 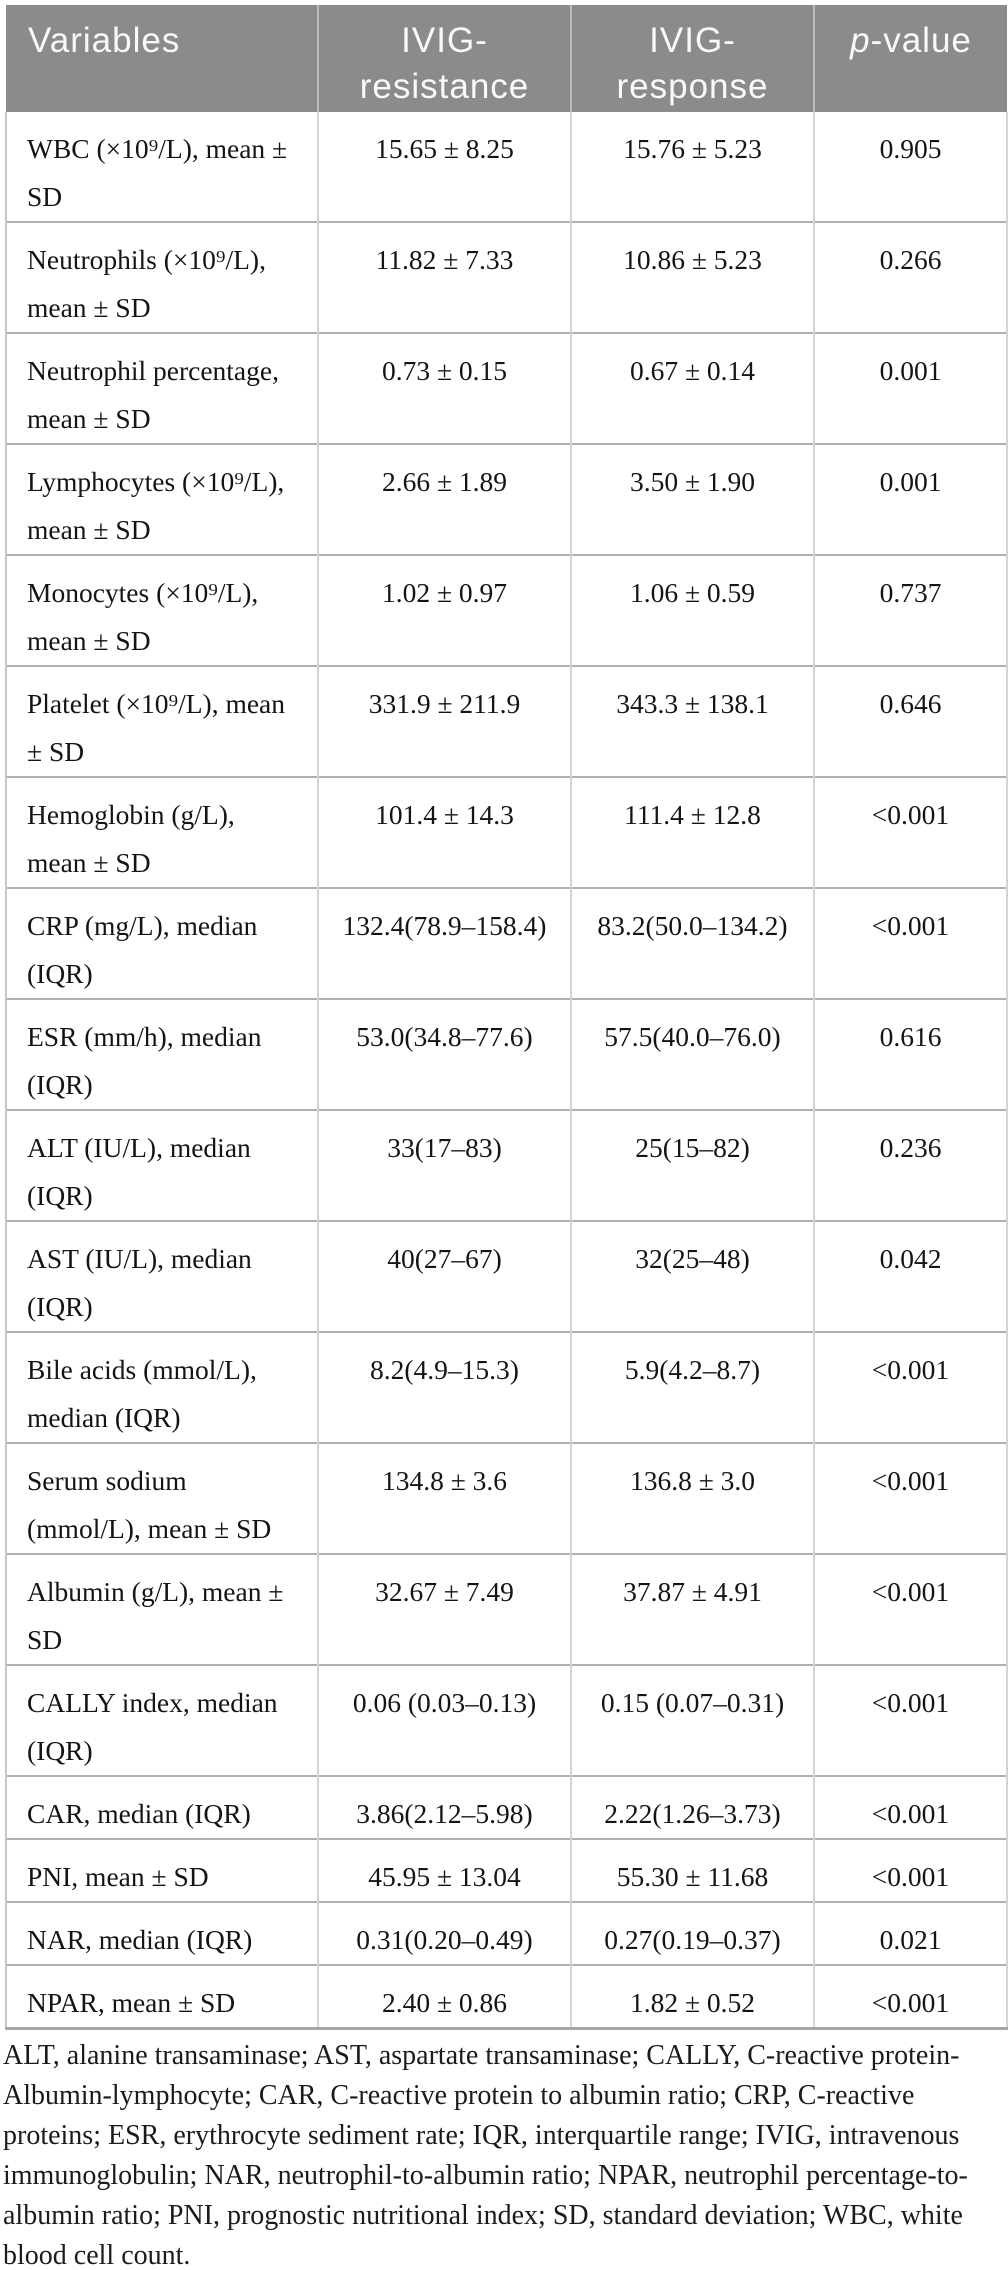 What do you see at coordinates (444, 943) in the screenshot?
I see `cell-resistance: 132.4(78.9–158.4)` at bounding box center [444, 943].